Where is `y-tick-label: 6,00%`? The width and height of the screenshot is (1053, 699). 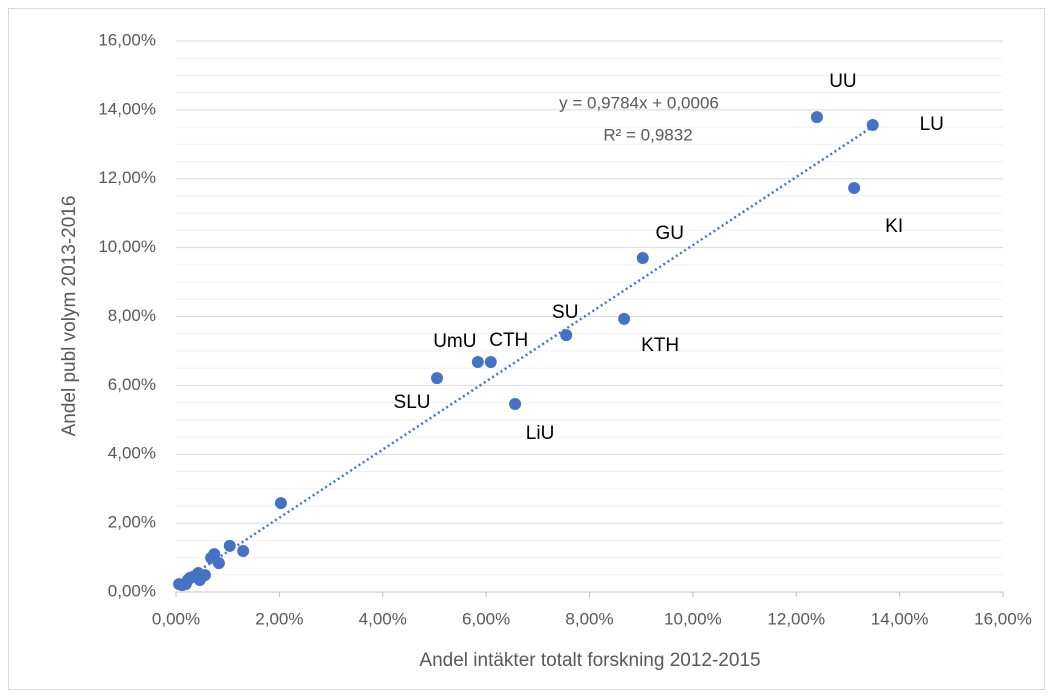
y-tick-label: 6,00% is located at coordinates (132, 384).